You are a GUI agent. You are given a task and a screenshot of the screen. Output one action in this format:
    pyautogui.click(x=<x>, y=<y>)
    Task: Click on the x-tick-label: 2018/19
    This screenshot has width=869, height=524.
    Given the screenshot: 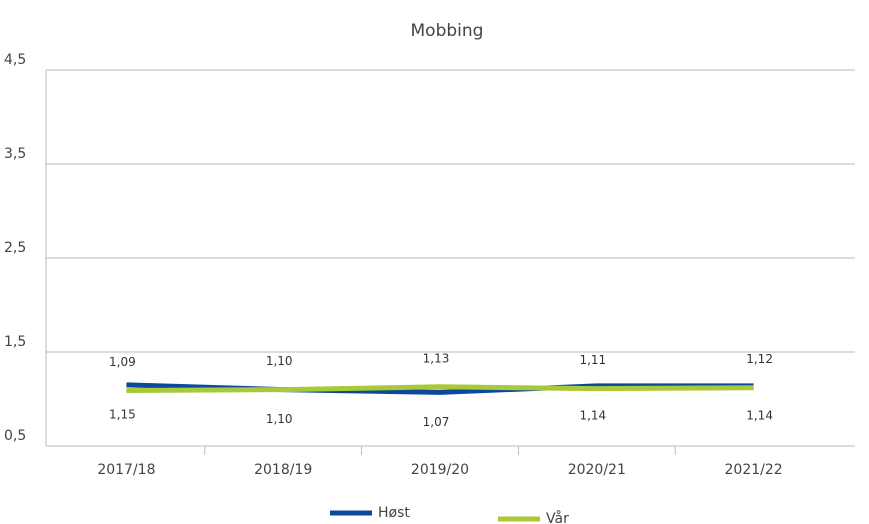 What is the action you would take?
    pyautogui.click(x=283, y=470)
    